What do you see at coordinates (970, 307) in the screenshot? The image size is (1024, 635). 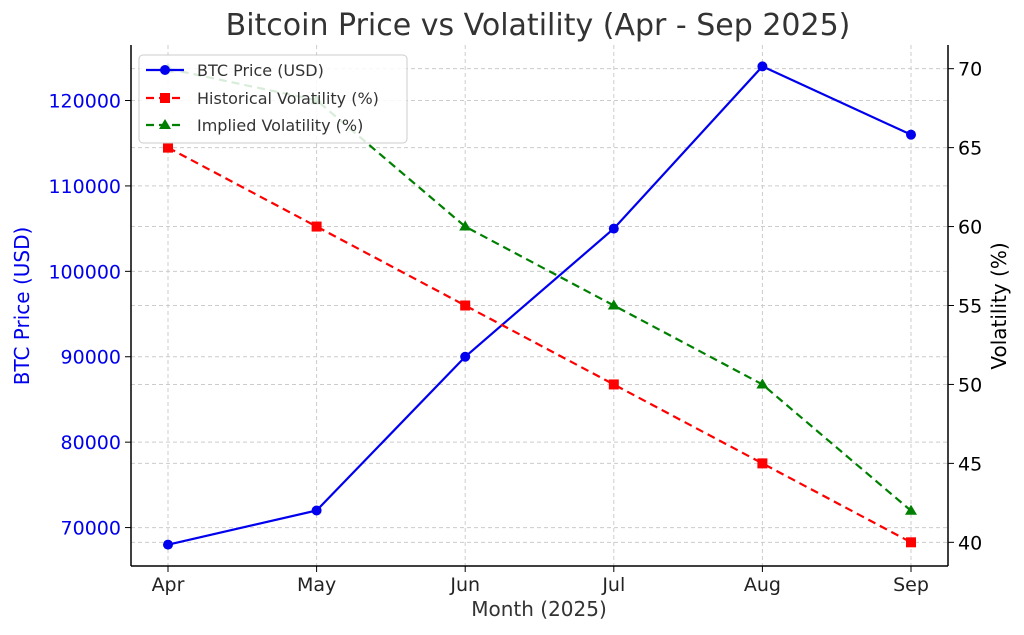 I see `y-right-tick-label: 55` at bounding box center [970, 307].